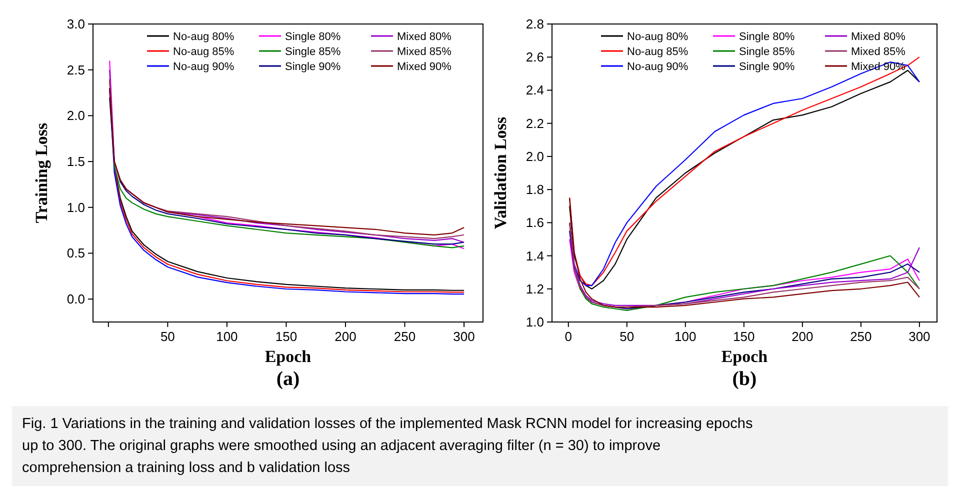  What do you see at coordinates (424, 67) in the screenshot?
I see `legend-label: Mixed 90%` at bounding box center [424, 67].